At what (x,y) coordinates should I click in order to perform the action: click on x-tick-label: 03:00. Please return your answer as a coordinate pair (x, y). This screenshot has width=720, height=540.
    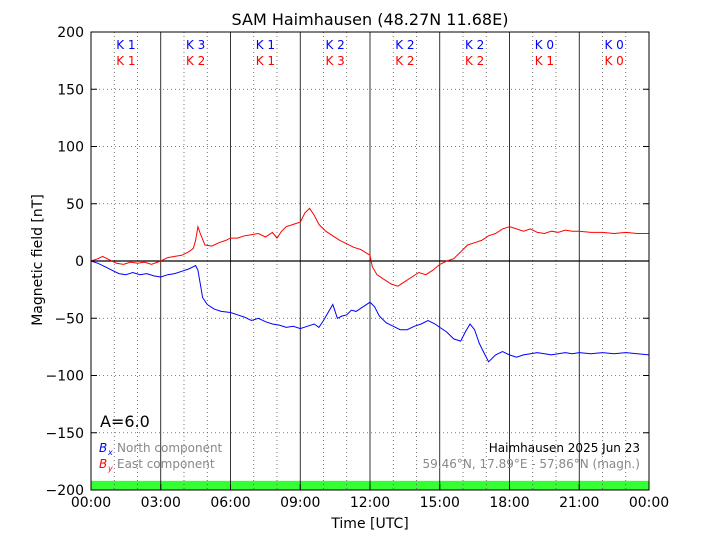
    Looking at the image, I should click on (161, 503).